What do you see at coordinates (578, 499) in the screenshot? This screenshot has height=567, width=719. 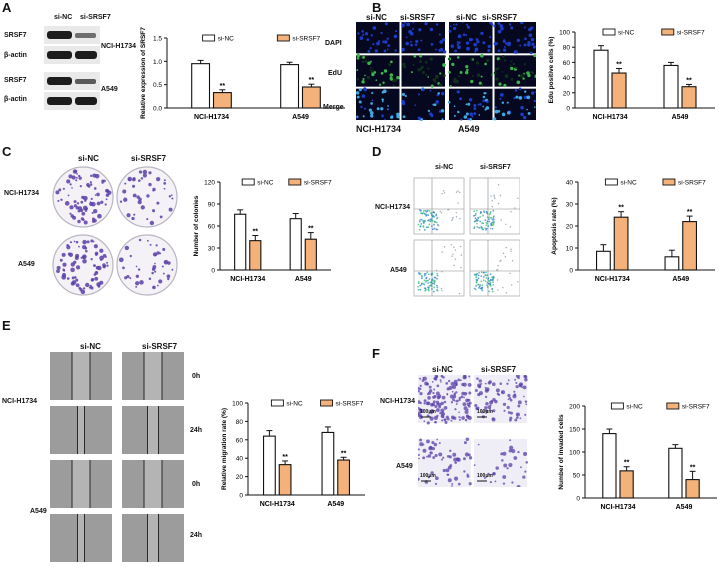 I see `y-tick-label: 0` at bounding box center [578, 499].